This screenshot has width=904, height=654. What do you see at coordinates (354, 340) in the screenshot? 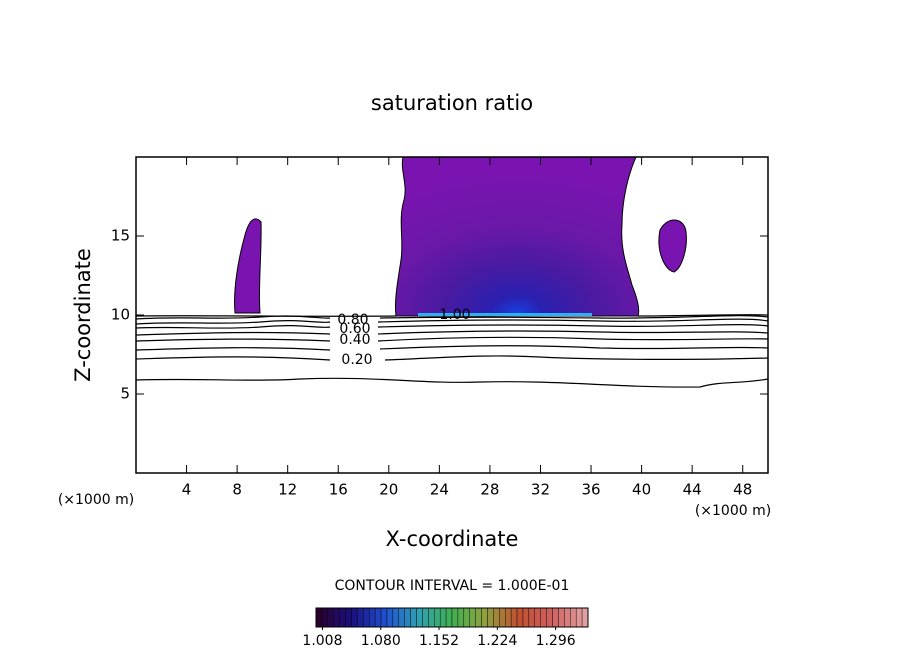
I see `contour-label: 0.40` at bounding box center [354, 340].